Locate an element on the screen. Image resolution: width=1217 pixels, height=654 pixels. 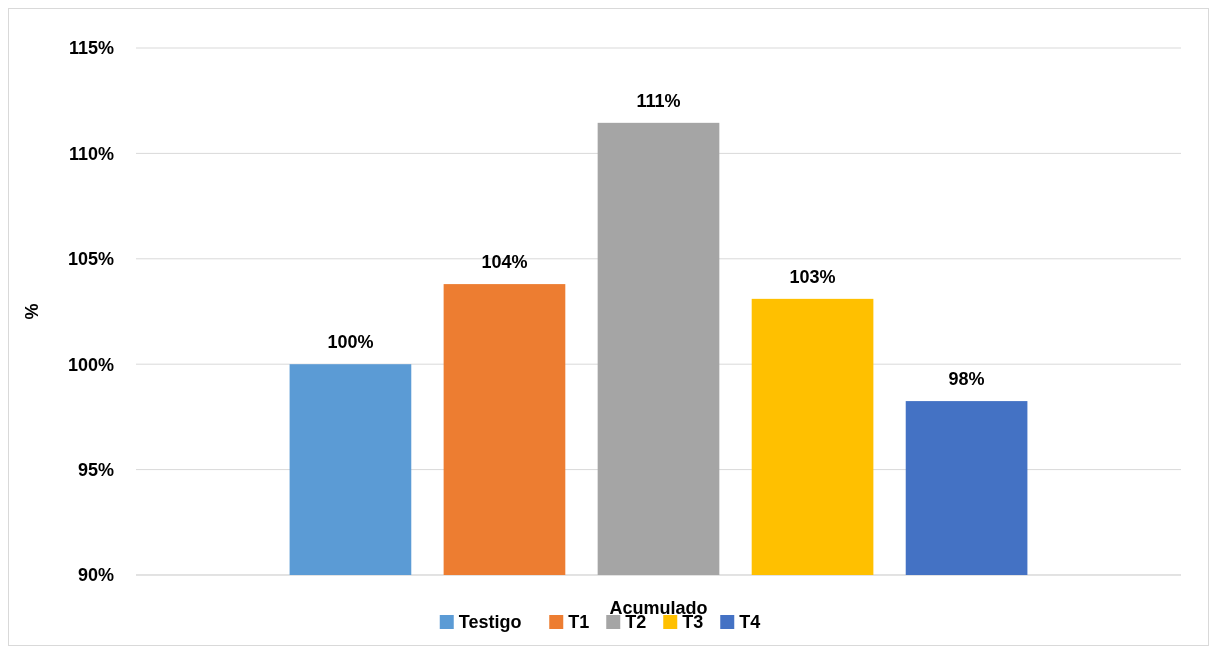
y-tick-label: 110% is located at coordinates (91, 153).